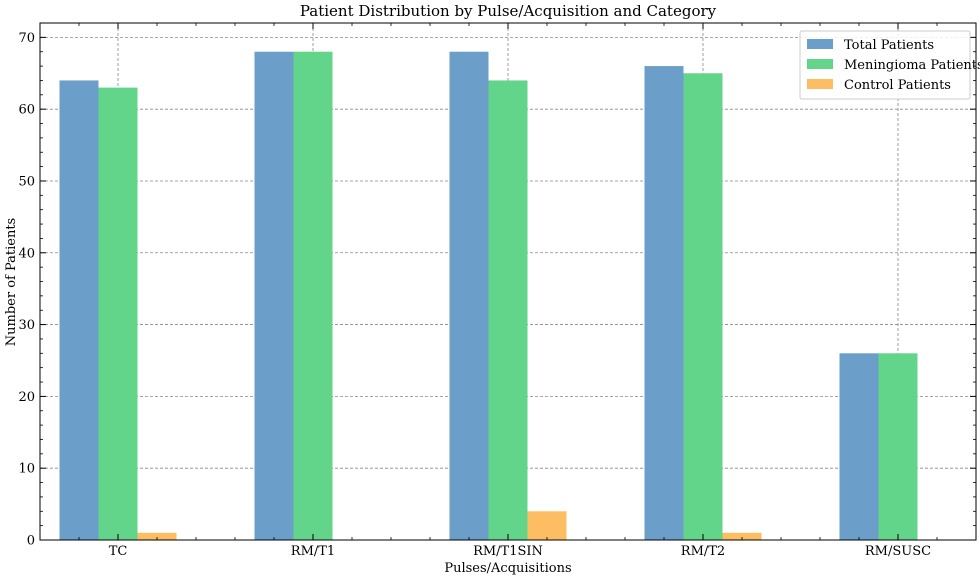 The width and height of the screenshot is (980, 580). What do you see at coordinates (703, 551) in the screenshot?
I see `x-tick-label: RM/T2` at bounding box center [703, 551].